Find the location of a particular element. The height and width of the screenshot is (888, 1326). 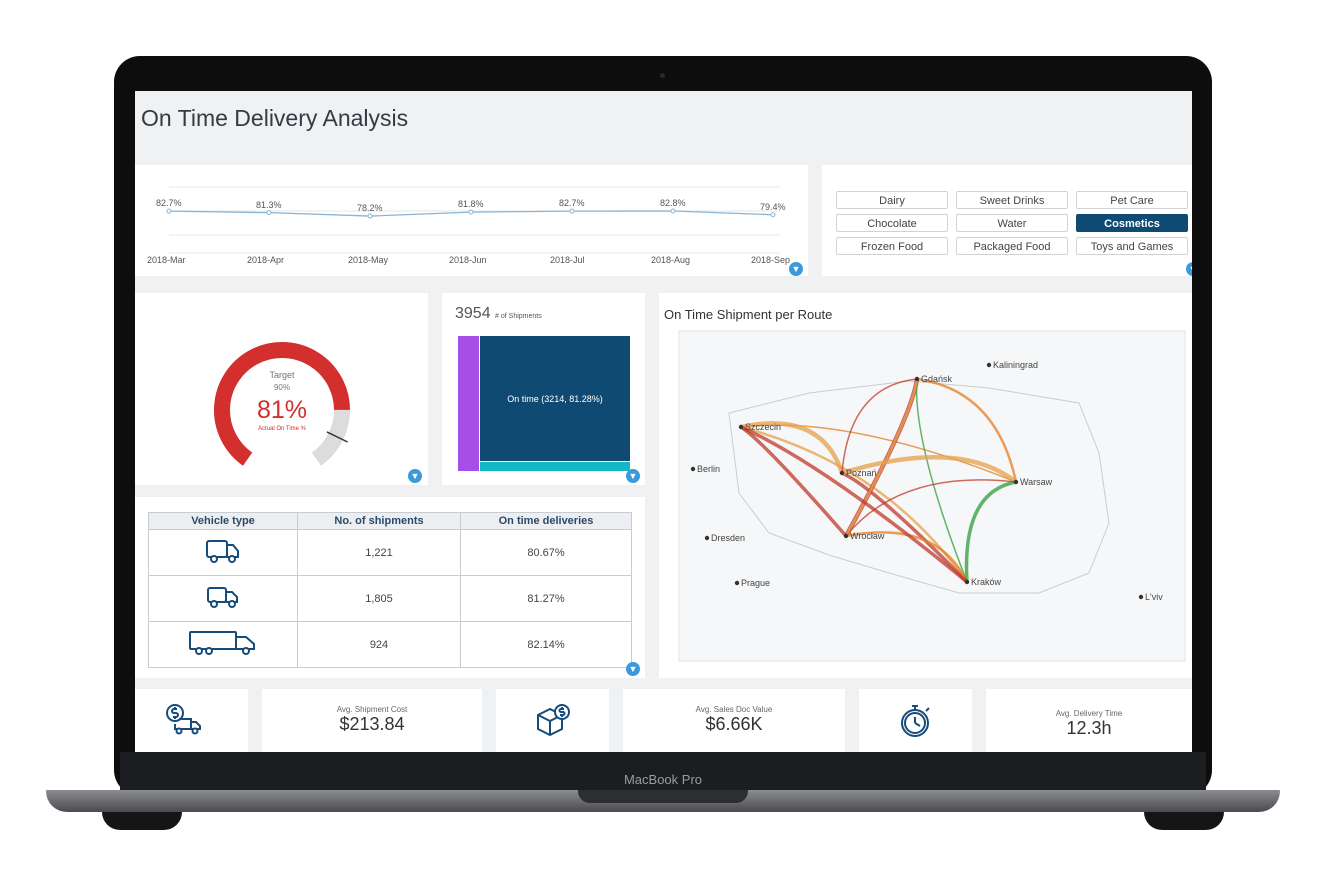

category-button-toys-and-games: Toys and Games is located at coordinates (1132, 246).